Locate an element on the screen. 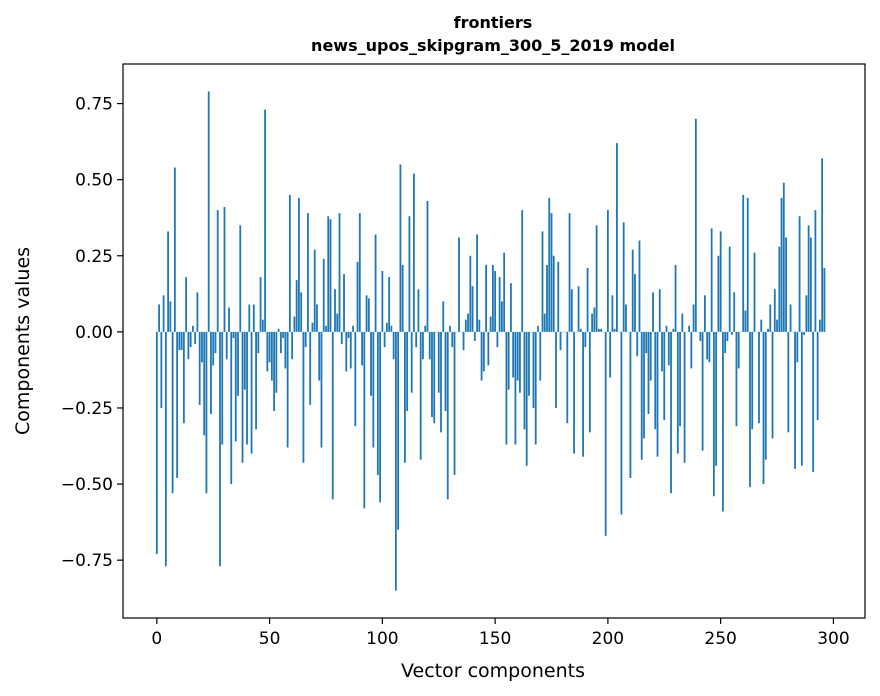 This screenshot has height=696, width=880. chart-title: frontiers is located at coordinates (493, 22).